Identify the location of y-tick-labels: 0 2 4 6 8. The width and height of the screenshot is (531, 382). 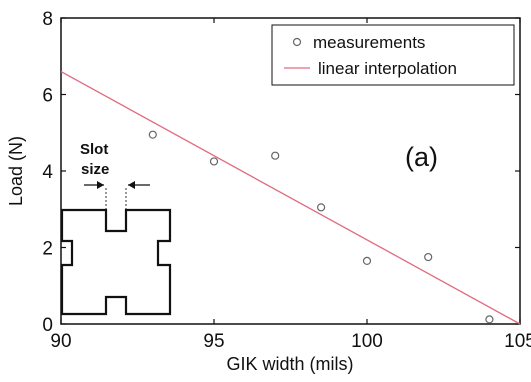
(47, 172).